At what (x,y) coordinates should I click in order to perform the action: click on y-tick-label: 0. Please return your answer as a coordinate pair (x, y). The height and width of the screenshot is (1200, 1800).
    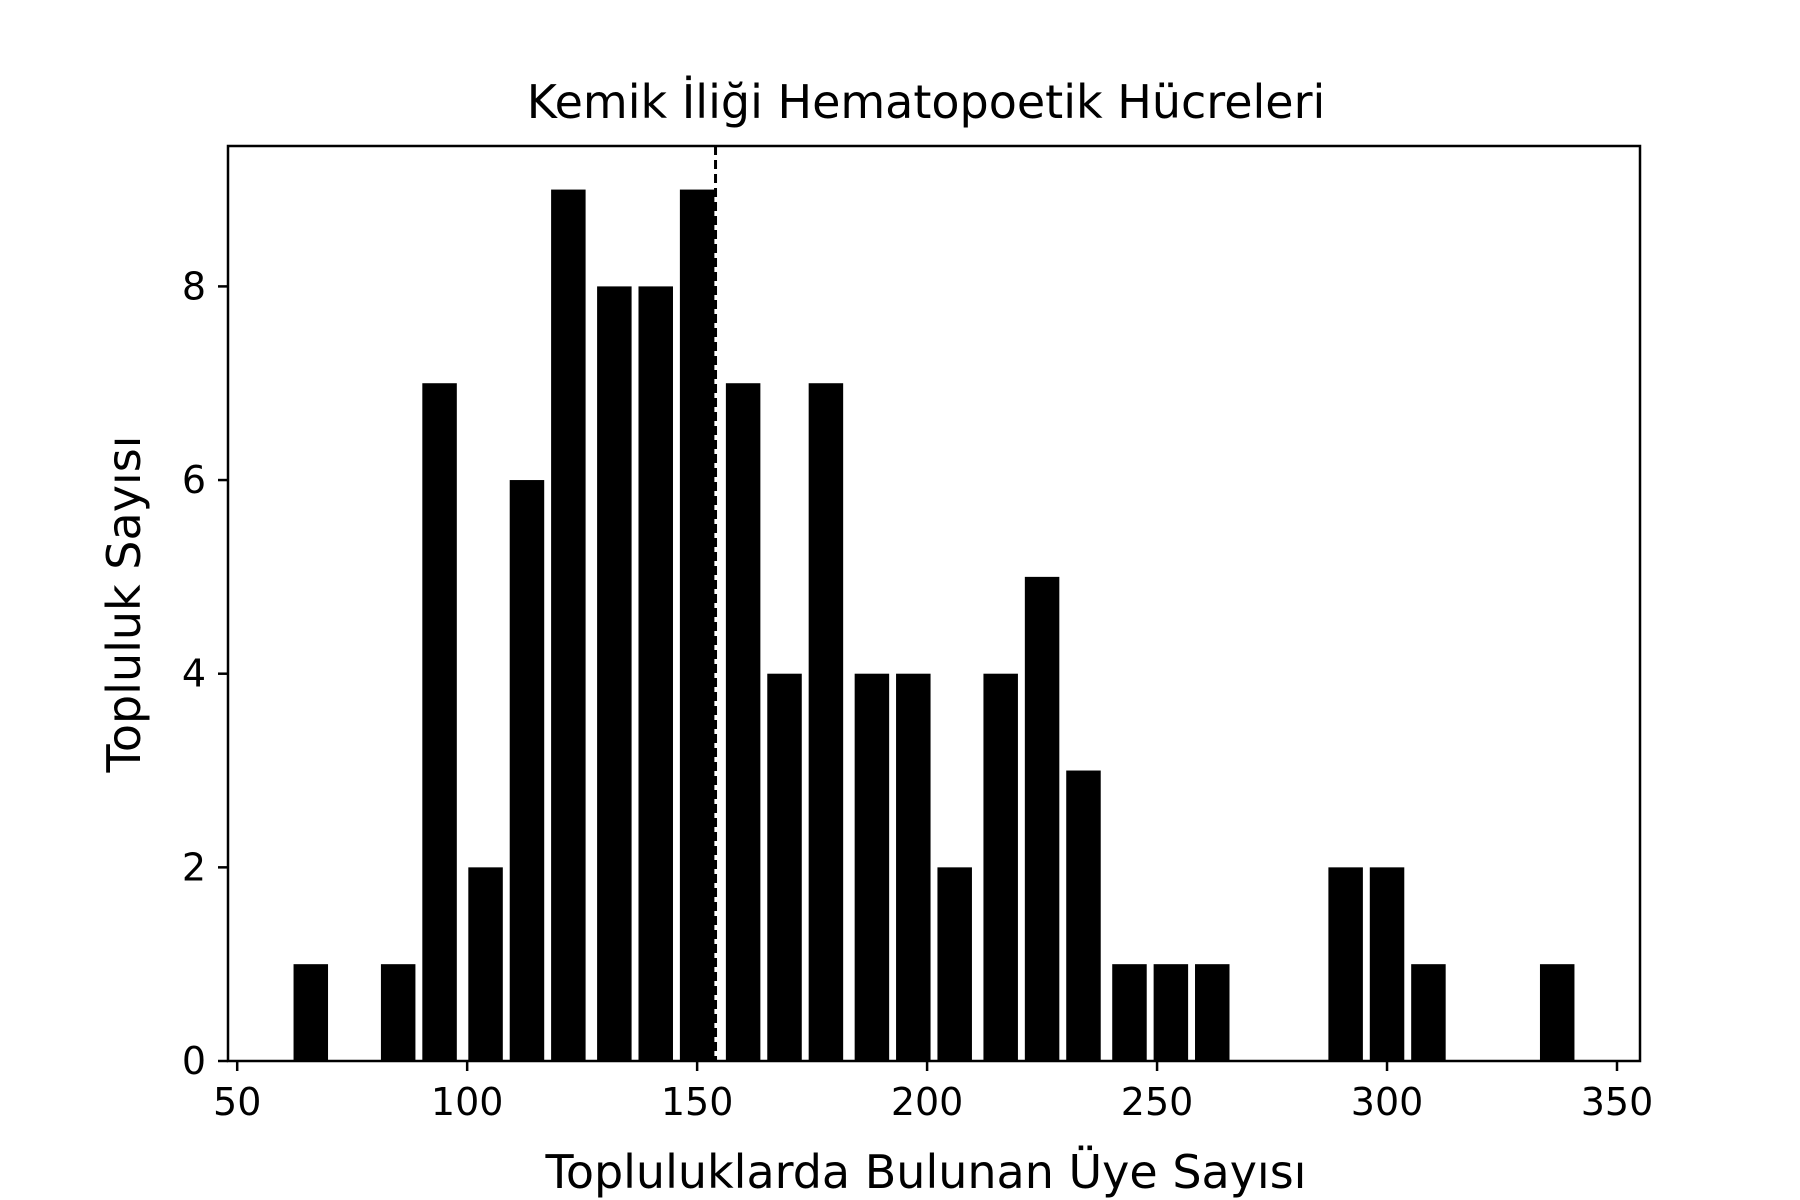
    Looking at the image, I should click on (194, 1061).